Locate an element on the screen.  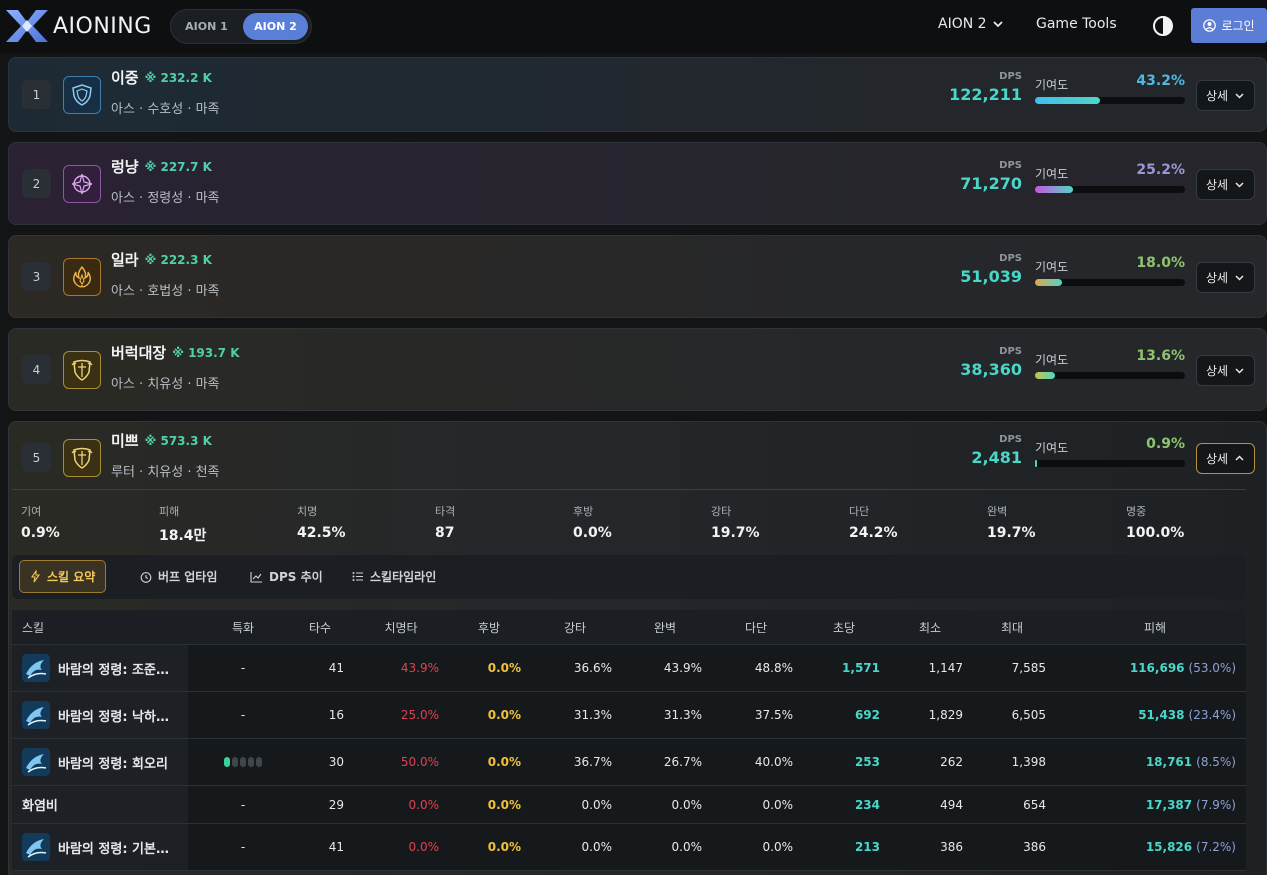
stat-value: 42.5% is located at coordinates (321, 533).